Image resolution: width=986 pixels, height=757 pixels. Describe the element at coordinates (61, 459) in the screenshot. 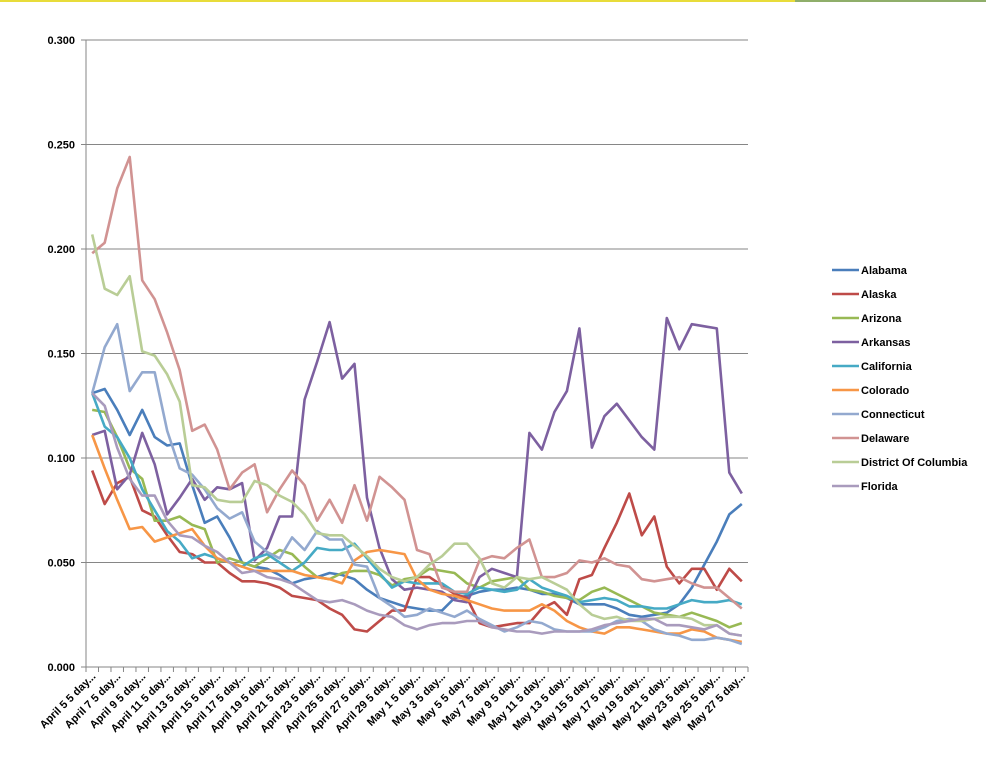

I see `y-tick-label: 0.100` at that location.